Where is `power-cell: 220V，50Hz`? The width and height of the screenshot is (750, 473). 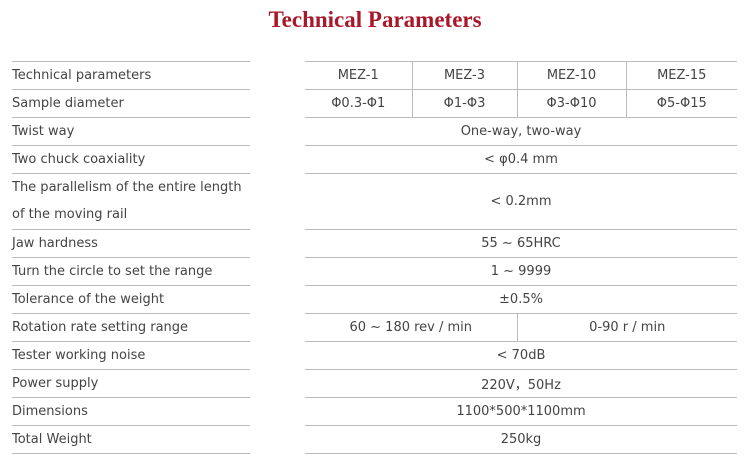
power-cell: 220V，50Hz is located at coordinates (521, 383).